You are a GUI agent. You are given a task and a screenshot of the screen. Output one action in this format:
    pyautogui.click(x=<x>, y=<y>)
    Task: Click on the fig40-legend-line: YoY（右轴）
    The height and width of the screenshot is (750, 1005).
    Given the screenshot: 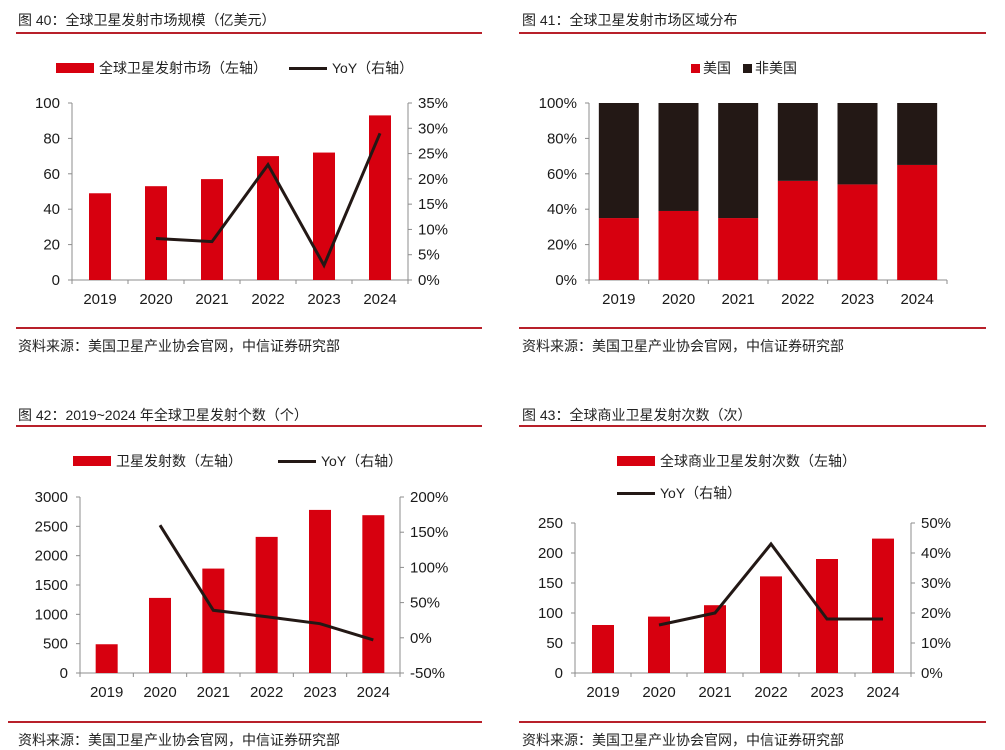 What is the action you would take?
    pyautogui.click(x=351, y=68)
    